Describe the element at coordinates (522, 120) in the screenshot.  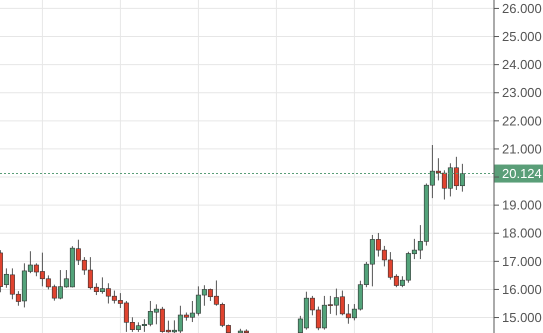
I see `y-tick-label: 22.000` at that location.